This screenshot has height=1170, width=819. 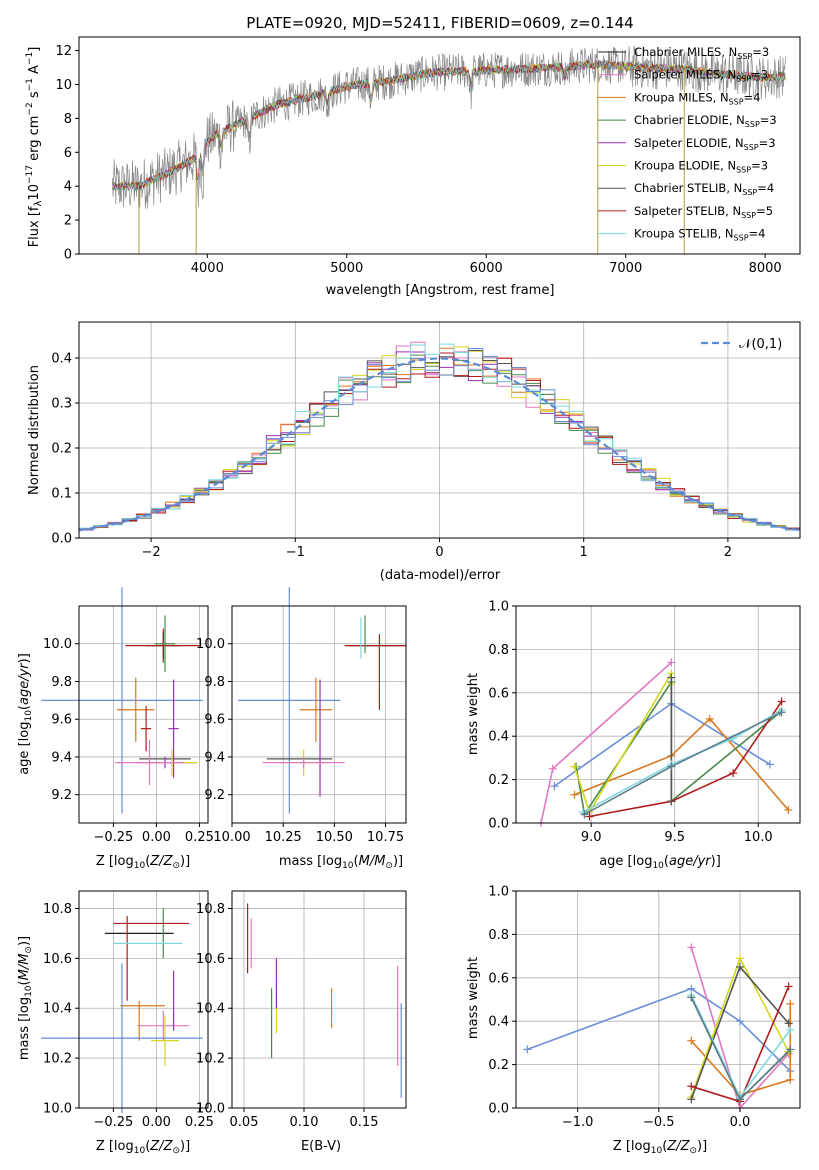 What do you see at coordinates (295, 552) in the screenshot?
I see `x-tick-label: −1` at bounding box center [295, 552].